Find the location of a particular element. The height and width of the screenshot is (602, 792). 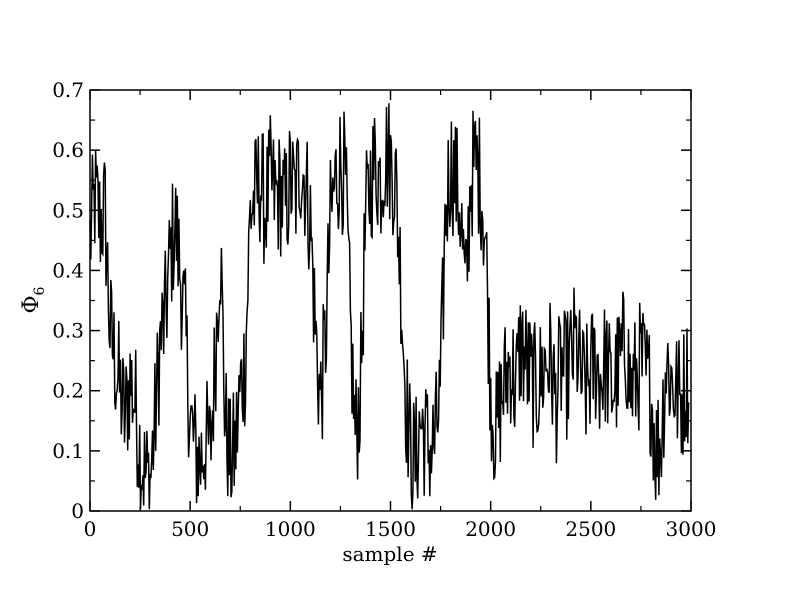

x-tick-label: 2500 is located at coordinates (590, 529).